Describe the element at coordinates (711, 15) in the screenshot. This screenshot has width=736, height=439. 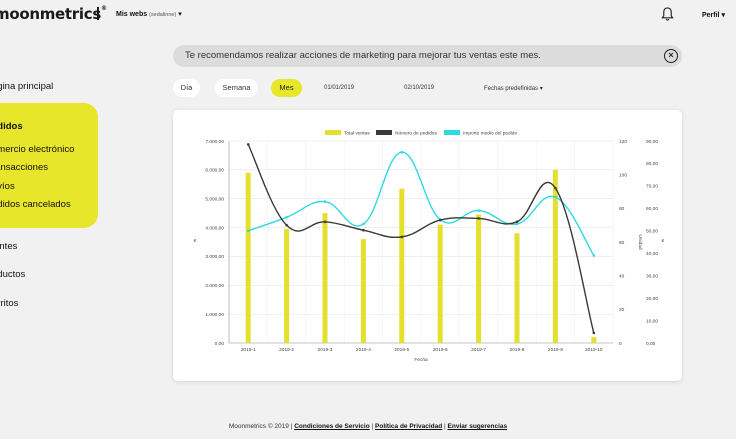
I see `profile-label: Perfil` at that location.